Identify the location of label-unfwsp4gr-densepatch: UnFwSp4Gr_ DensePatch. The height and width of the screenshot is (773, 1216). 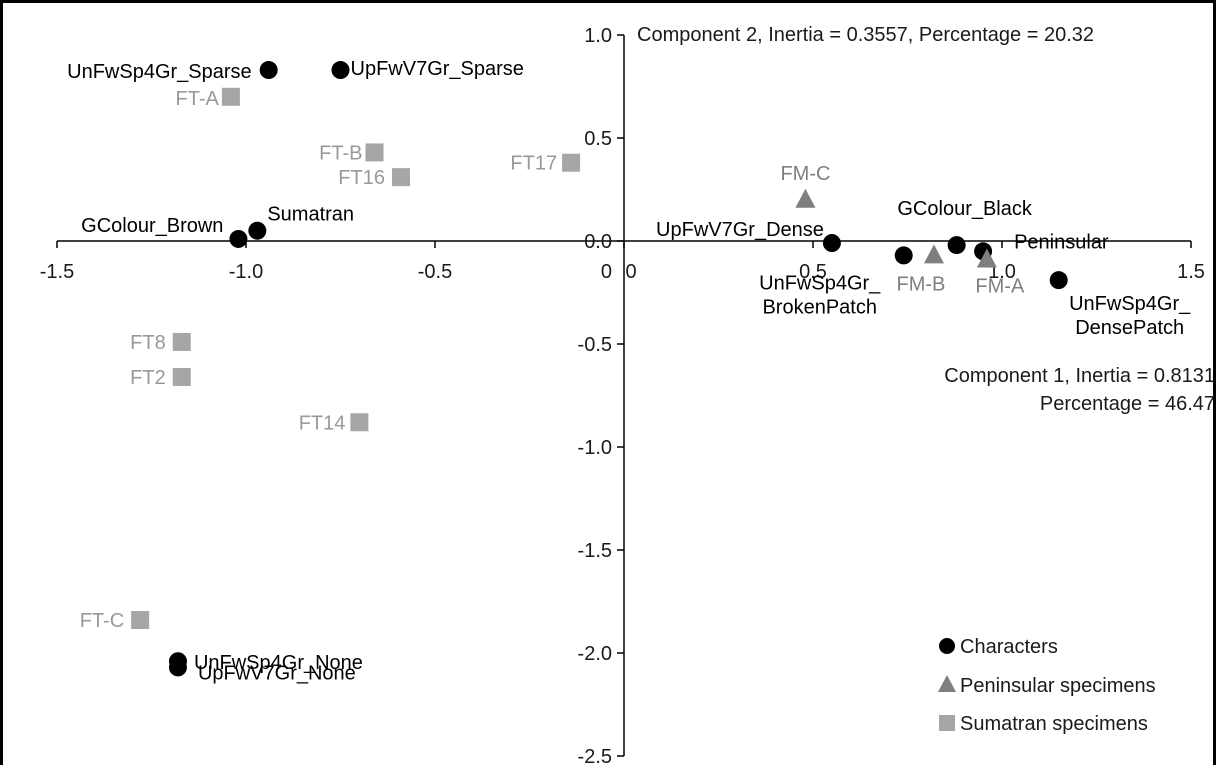
(1130, 316).